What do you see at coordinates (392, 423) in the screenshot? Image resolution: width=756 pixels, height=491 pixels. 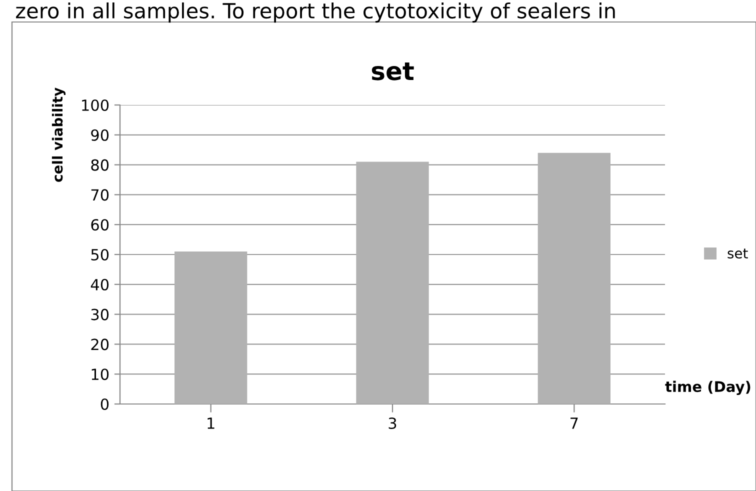 I see `x-tick-label: 3` at bounding box center [392, 423].